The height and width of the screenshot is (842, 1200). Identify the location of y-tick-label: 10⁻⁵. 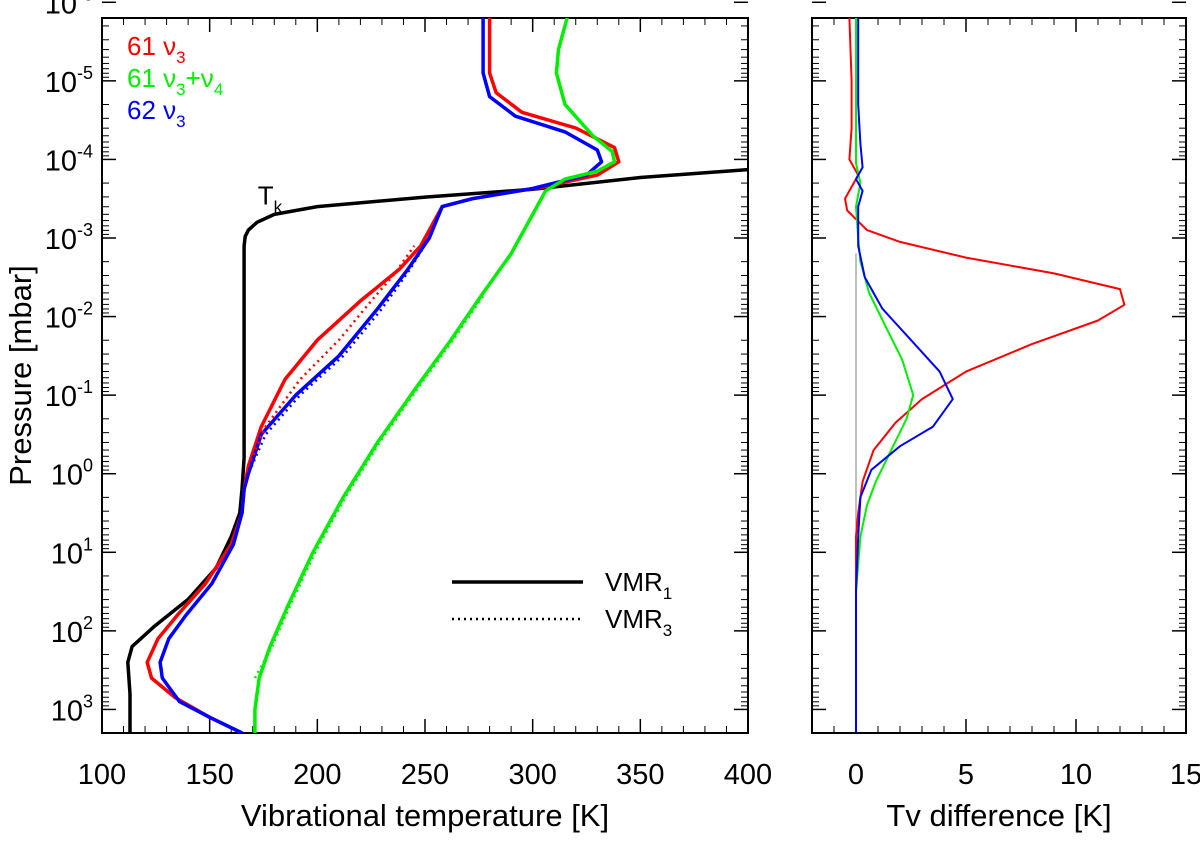
(69, 81).